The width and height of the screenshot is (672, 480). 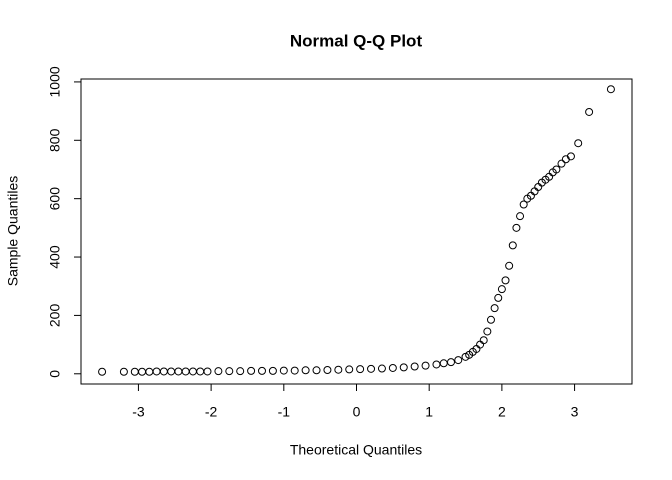 What do you see at coordinates (429, 412) in the screenshot?
I see `x-tick-label: 1` at bounding box center [429, 412].